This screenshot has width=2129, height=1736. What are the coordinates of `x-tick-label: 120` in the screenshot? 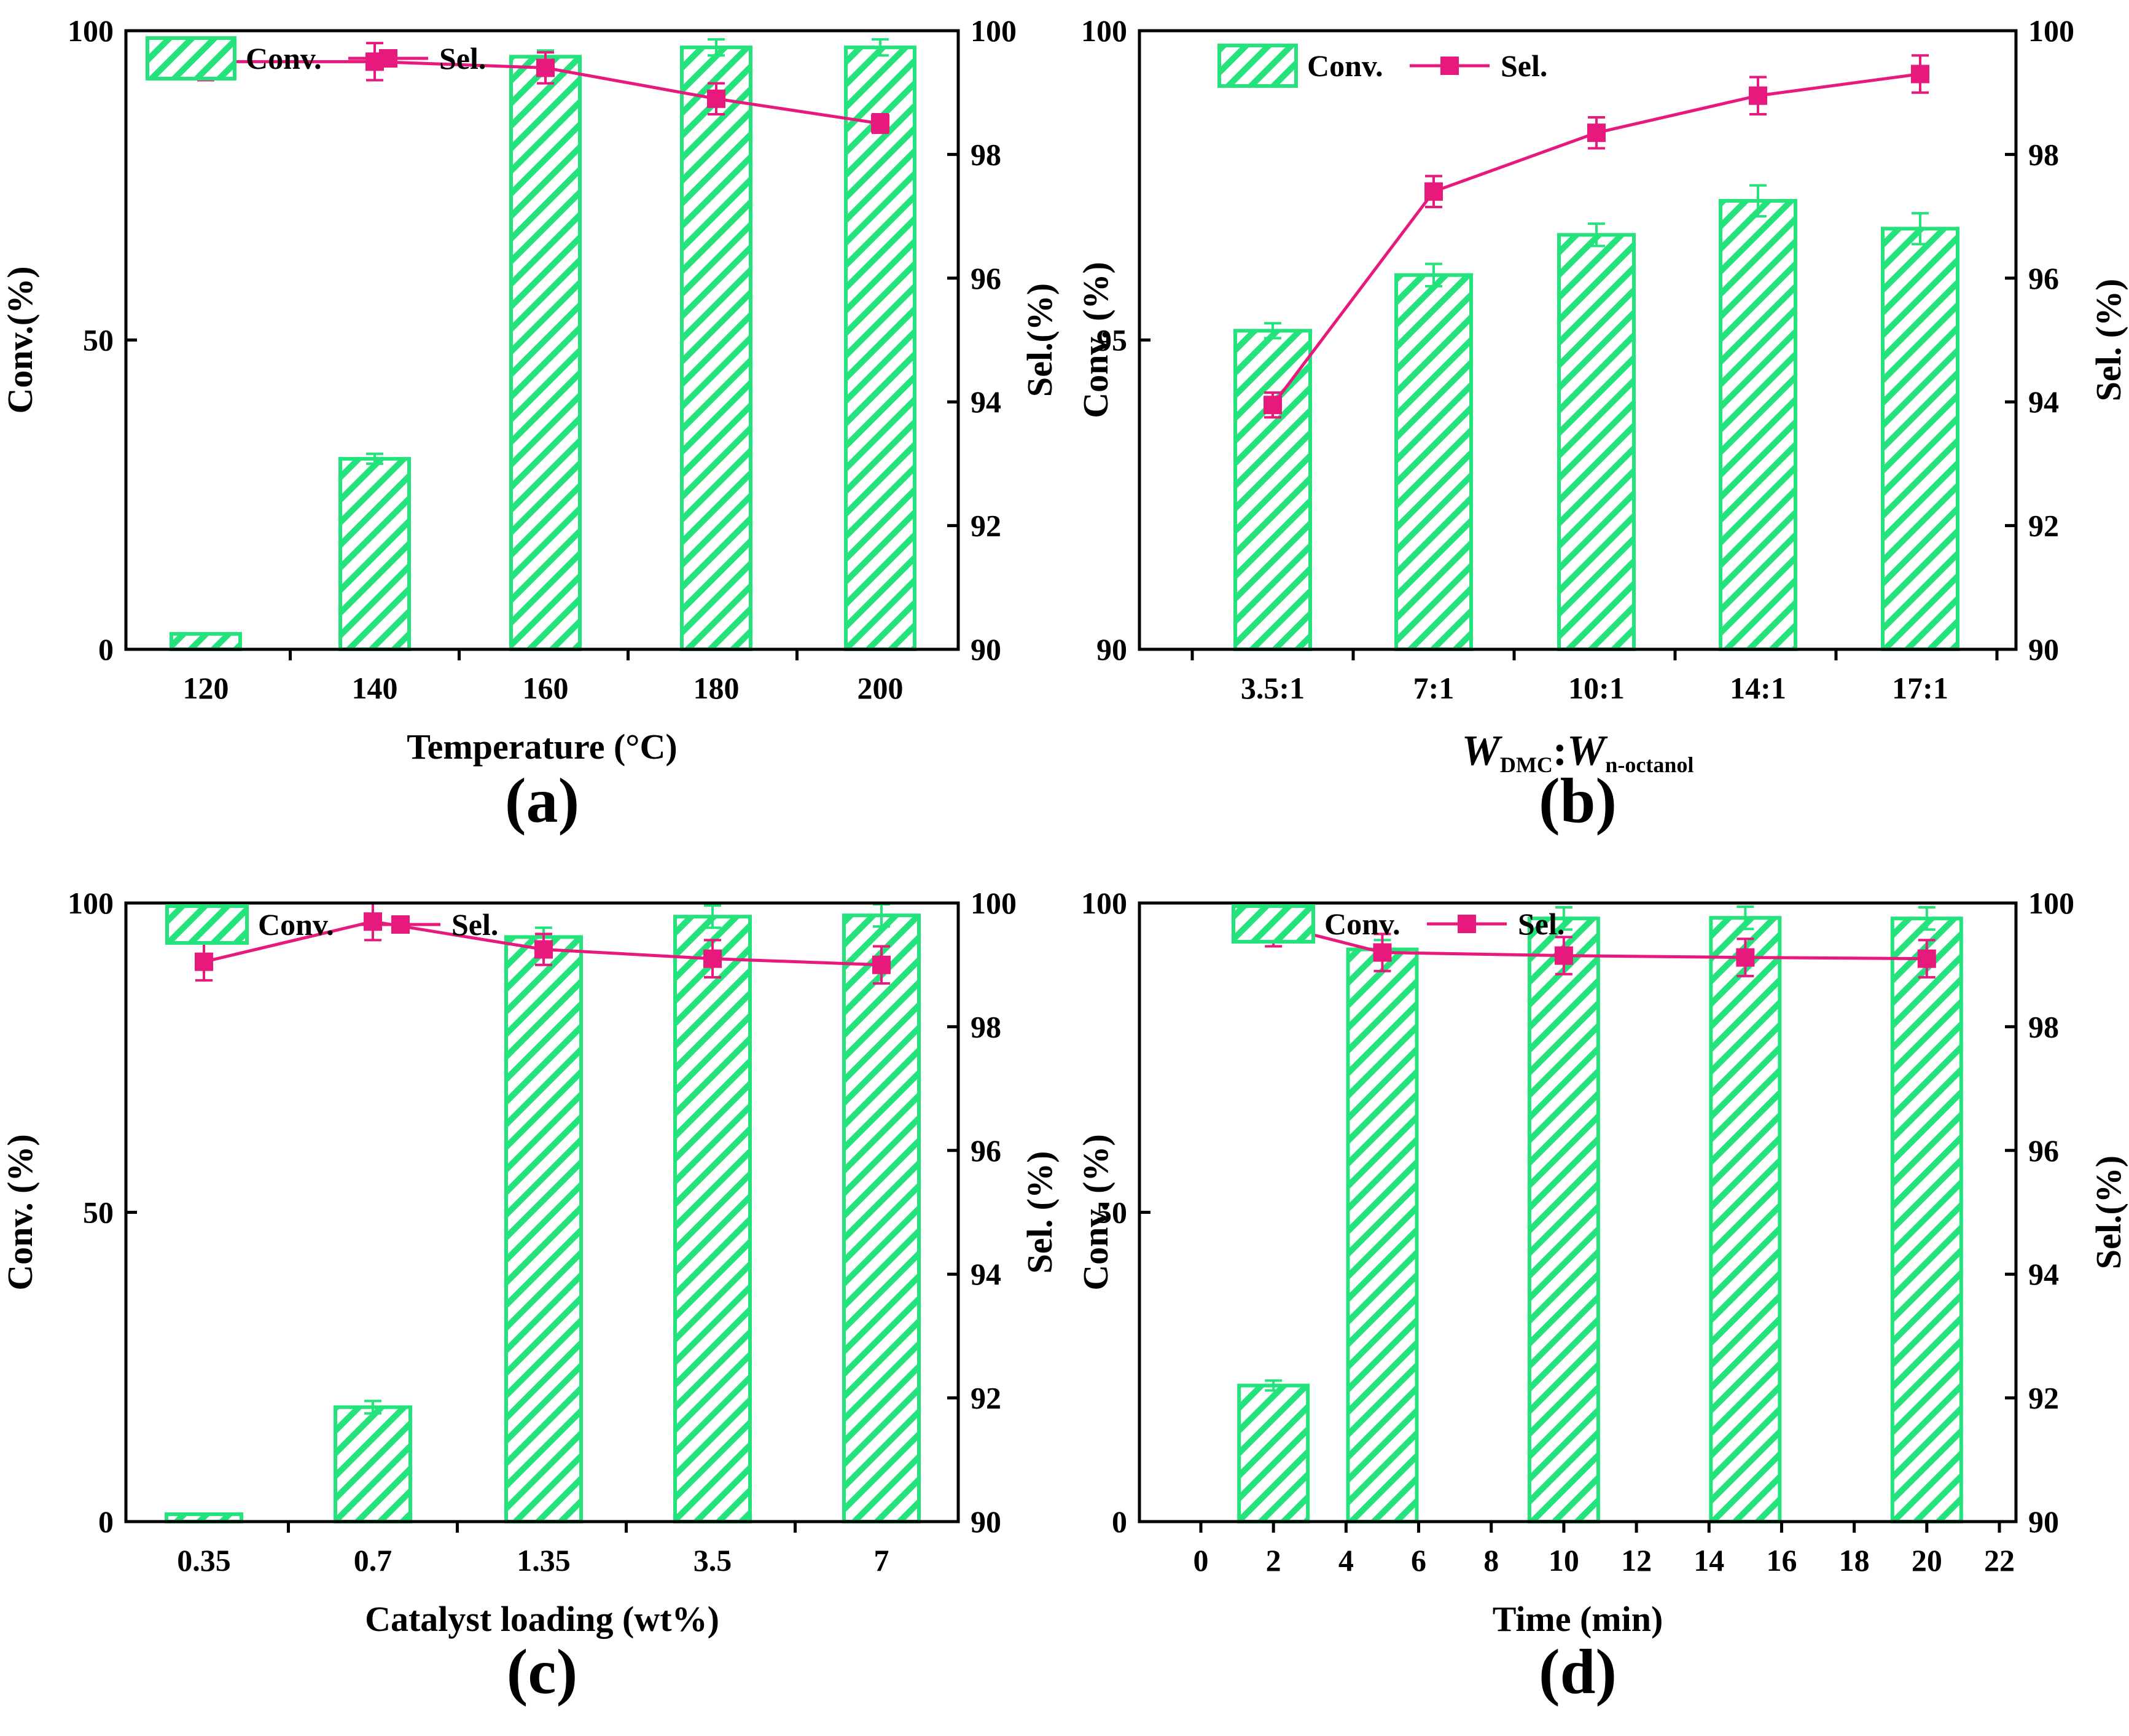 It's located at (206, 688).